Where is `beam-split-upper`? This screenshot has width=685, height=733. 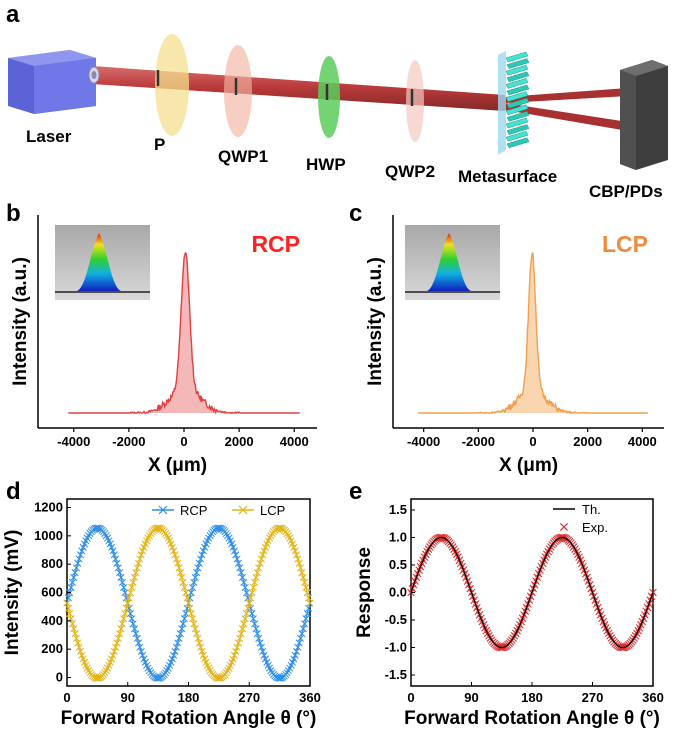 beam-split-upper is located at coordinates (566, 95).